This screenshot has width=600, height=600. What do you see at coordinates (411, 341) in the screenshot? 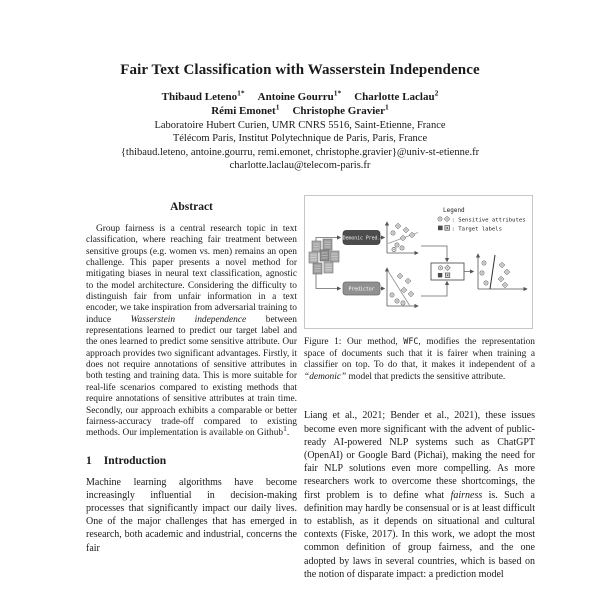
I see `wfc-method-name: WFC` at bounding box center [411, 341].